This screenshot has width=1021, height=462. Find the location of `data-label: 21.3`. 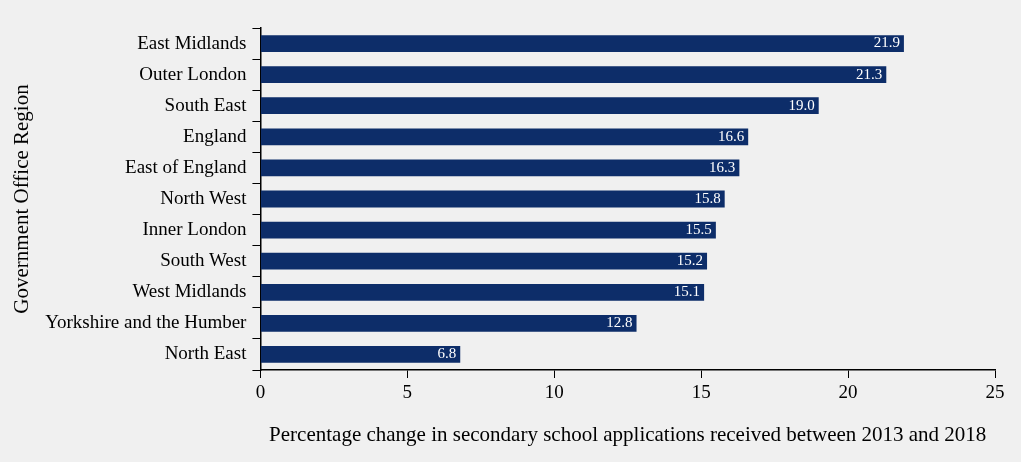

data-label: 21.3 is located at coordinates (869, 73).